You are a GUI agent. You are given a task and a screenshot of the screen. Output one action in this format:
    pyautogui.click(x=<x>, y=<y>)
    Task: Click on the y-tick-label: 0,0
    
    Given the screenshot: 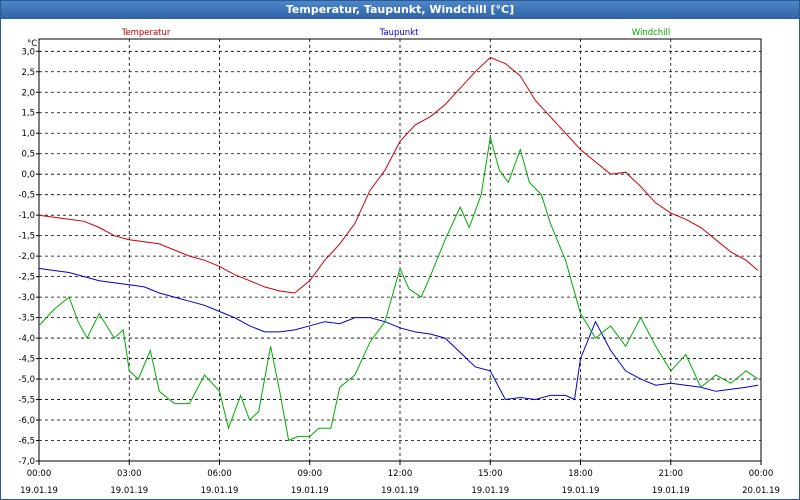 What is the action you would take?
    pyautogui.click(x=28, y=175)
    